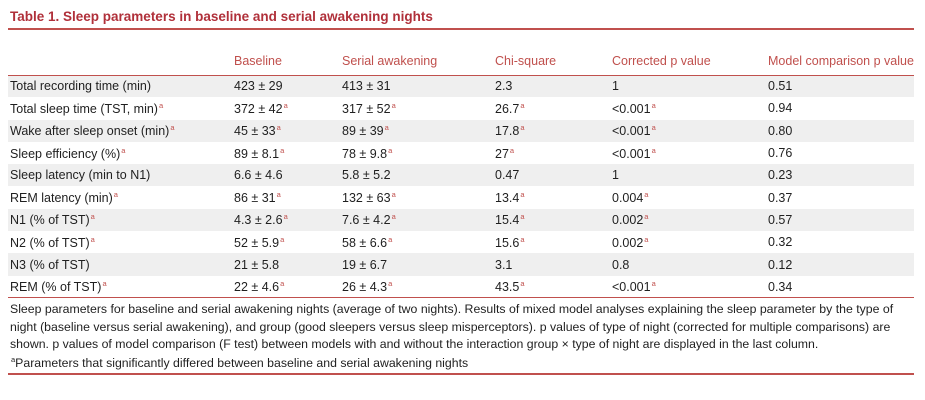 This screenshot has height=400, width=925. Describe the element at coordinates (551, 264) in the screenshot. I see `cell-chi-square: 3.1` at that location.